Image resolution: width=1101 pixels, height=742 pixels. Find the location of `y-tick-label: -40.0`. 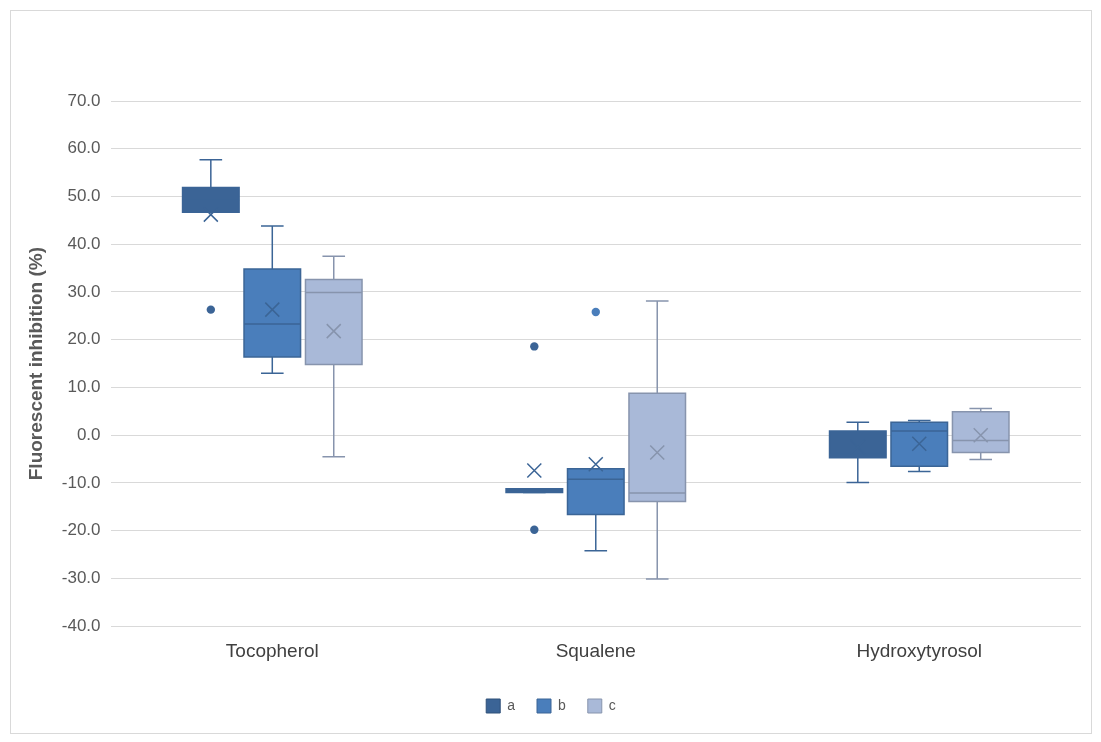

y-tick-label: -40.0 is located at coordinates (81, 625).